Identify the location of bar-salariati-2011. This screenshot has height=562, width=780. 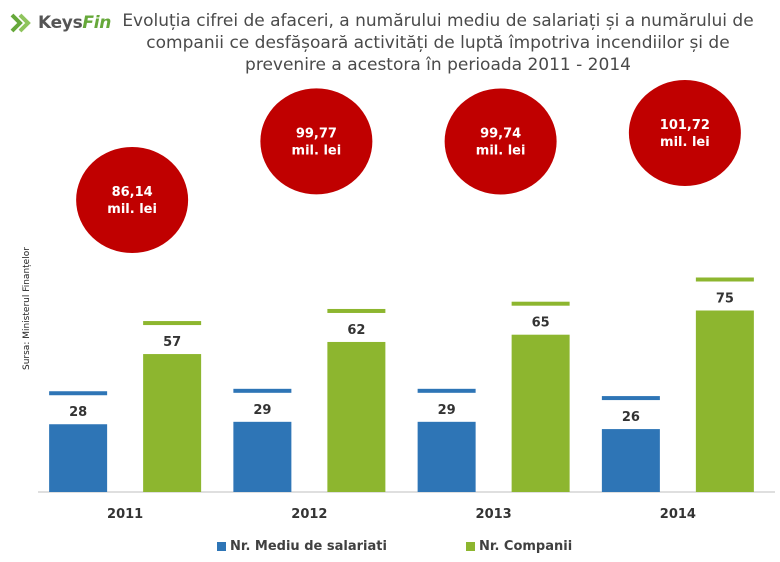
(78, 458).